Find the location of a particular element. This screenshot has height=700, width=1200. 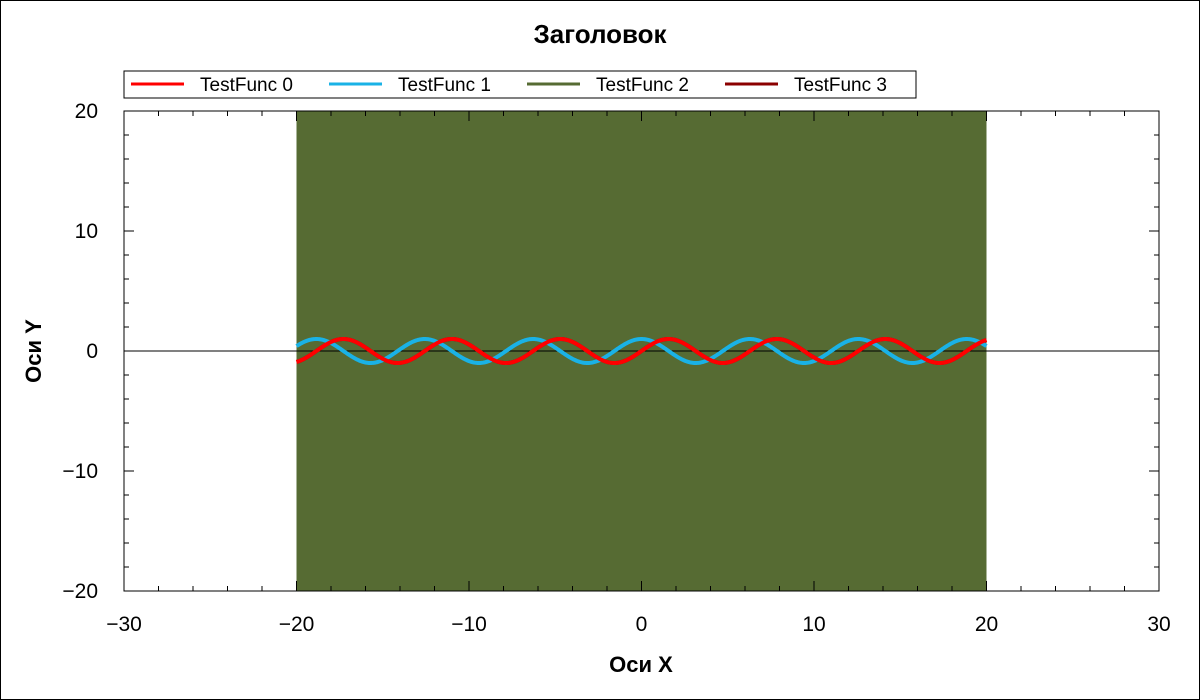

x-tick-label: −10 is located at coordinates (469, 624).